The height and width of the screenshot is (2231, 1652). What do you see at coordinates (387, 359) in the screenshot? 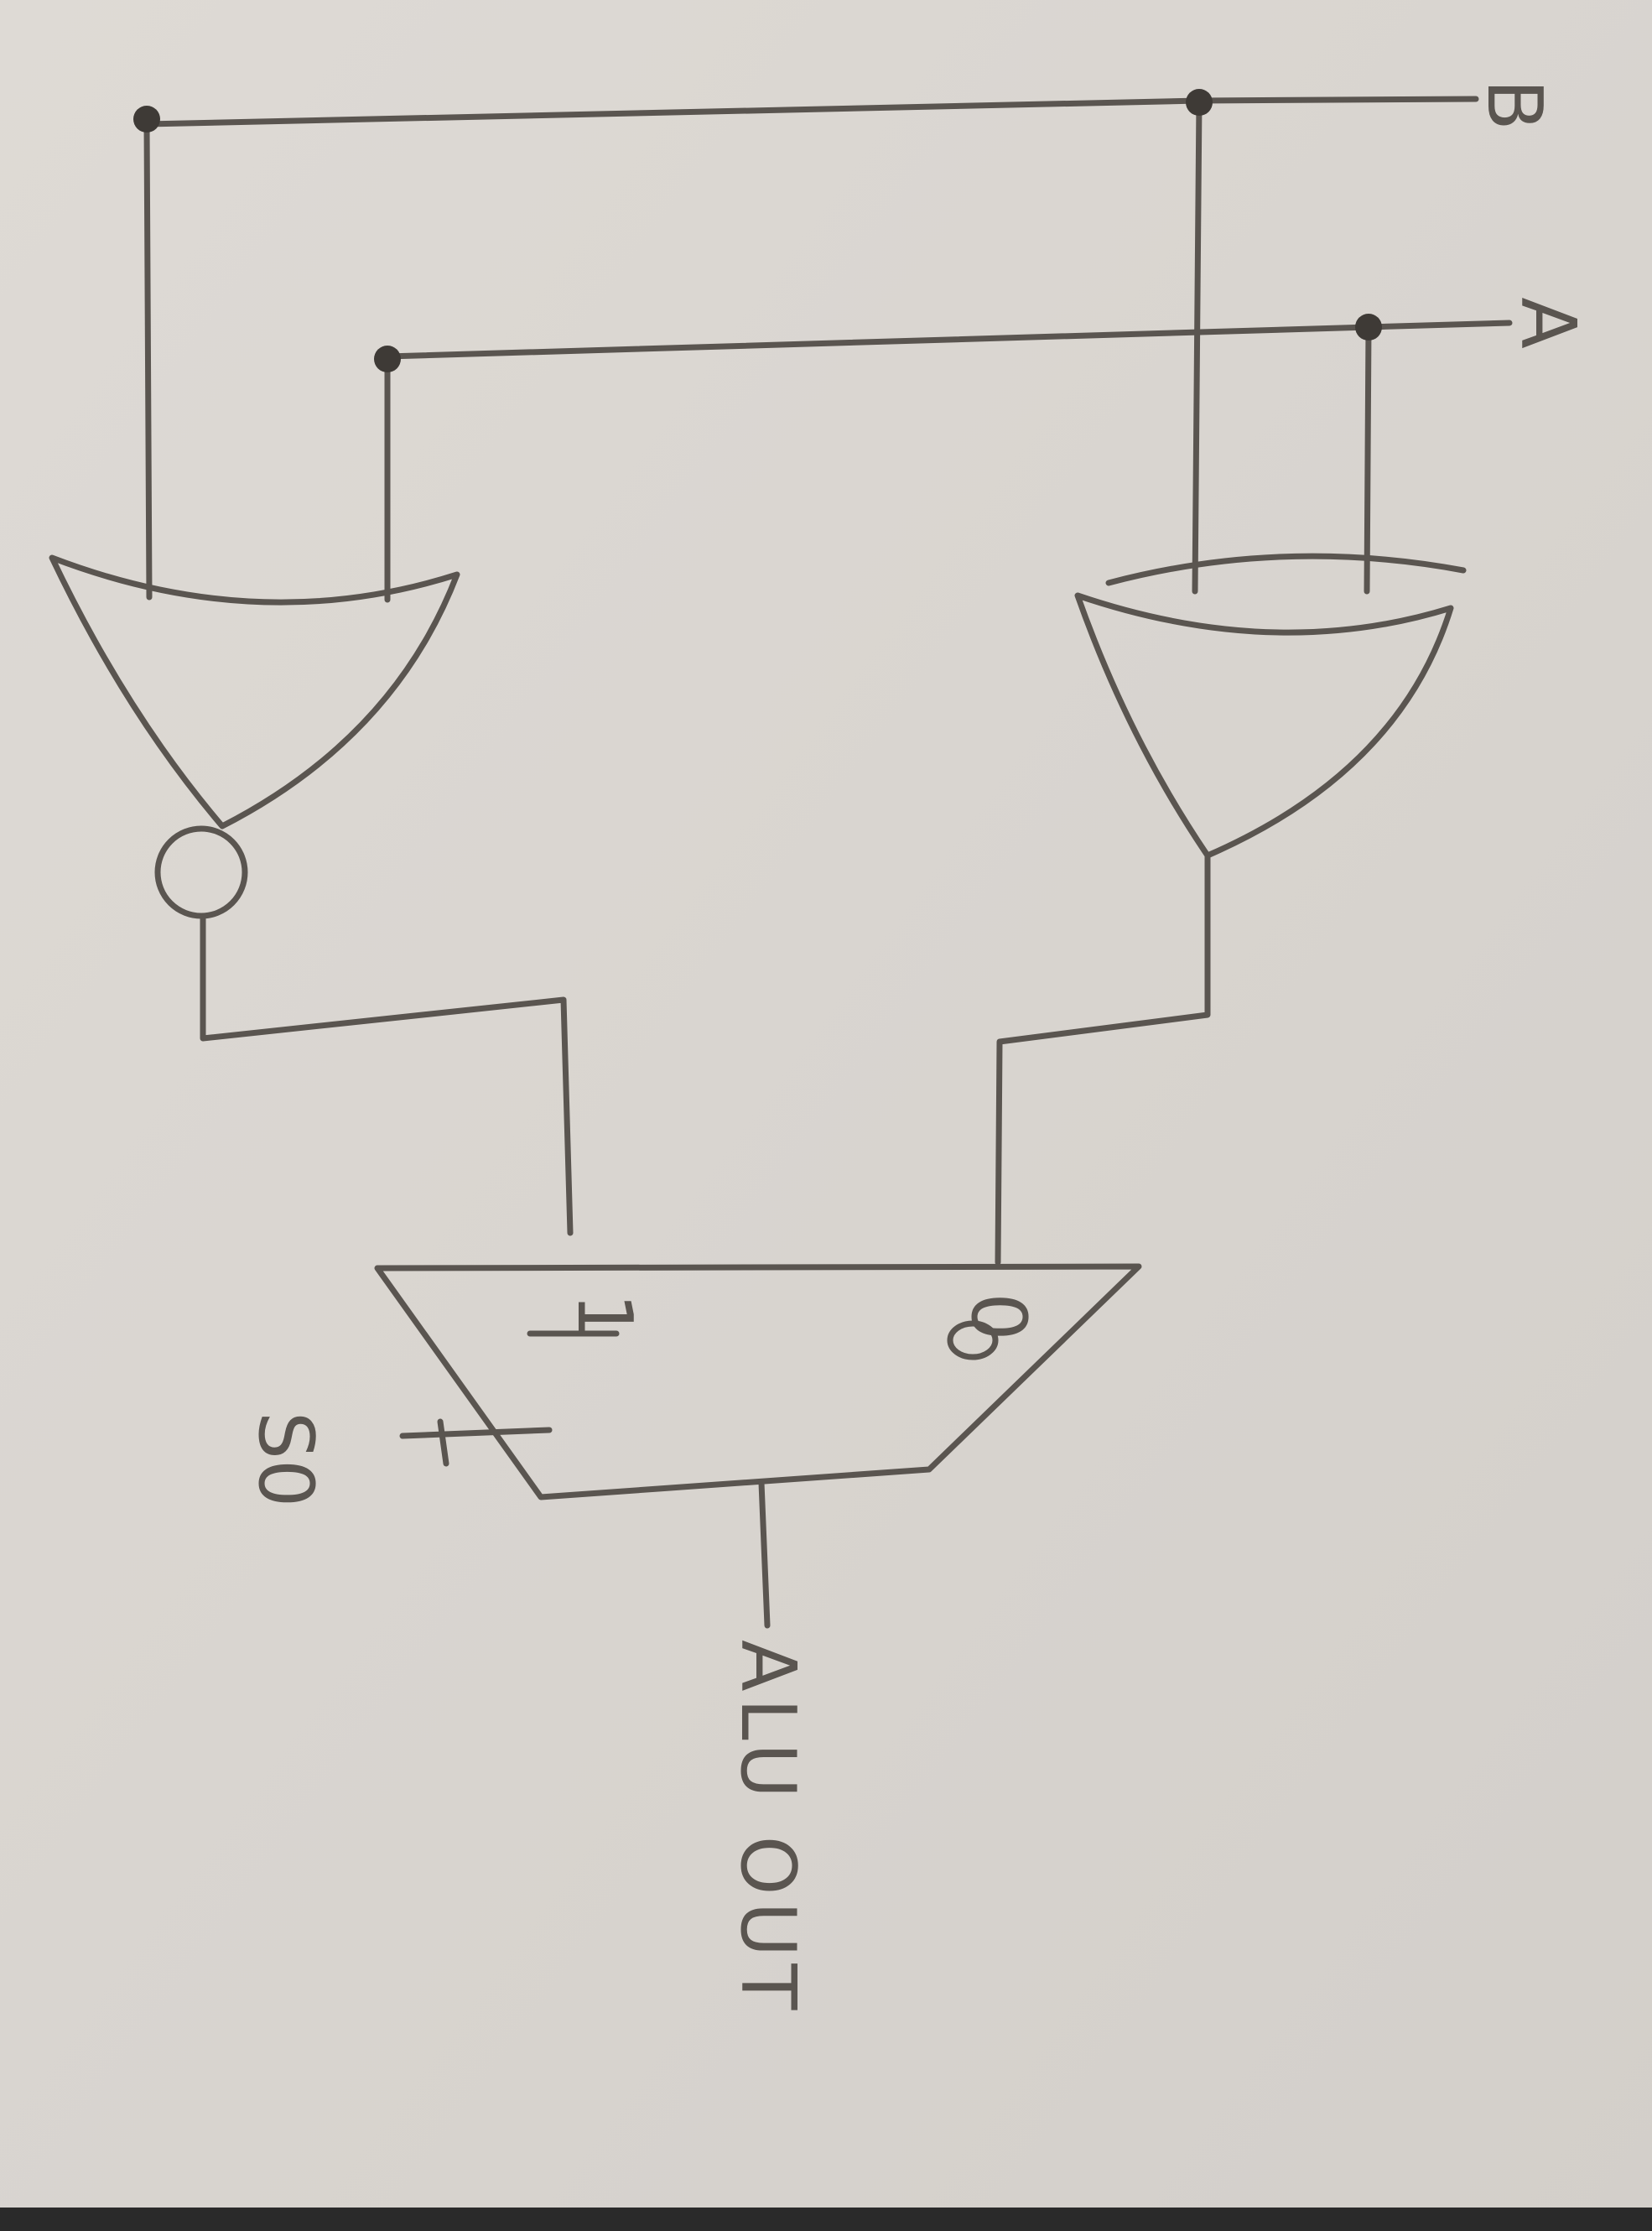
I see `junction-dot-a-left` at bounding box center [387, 359].